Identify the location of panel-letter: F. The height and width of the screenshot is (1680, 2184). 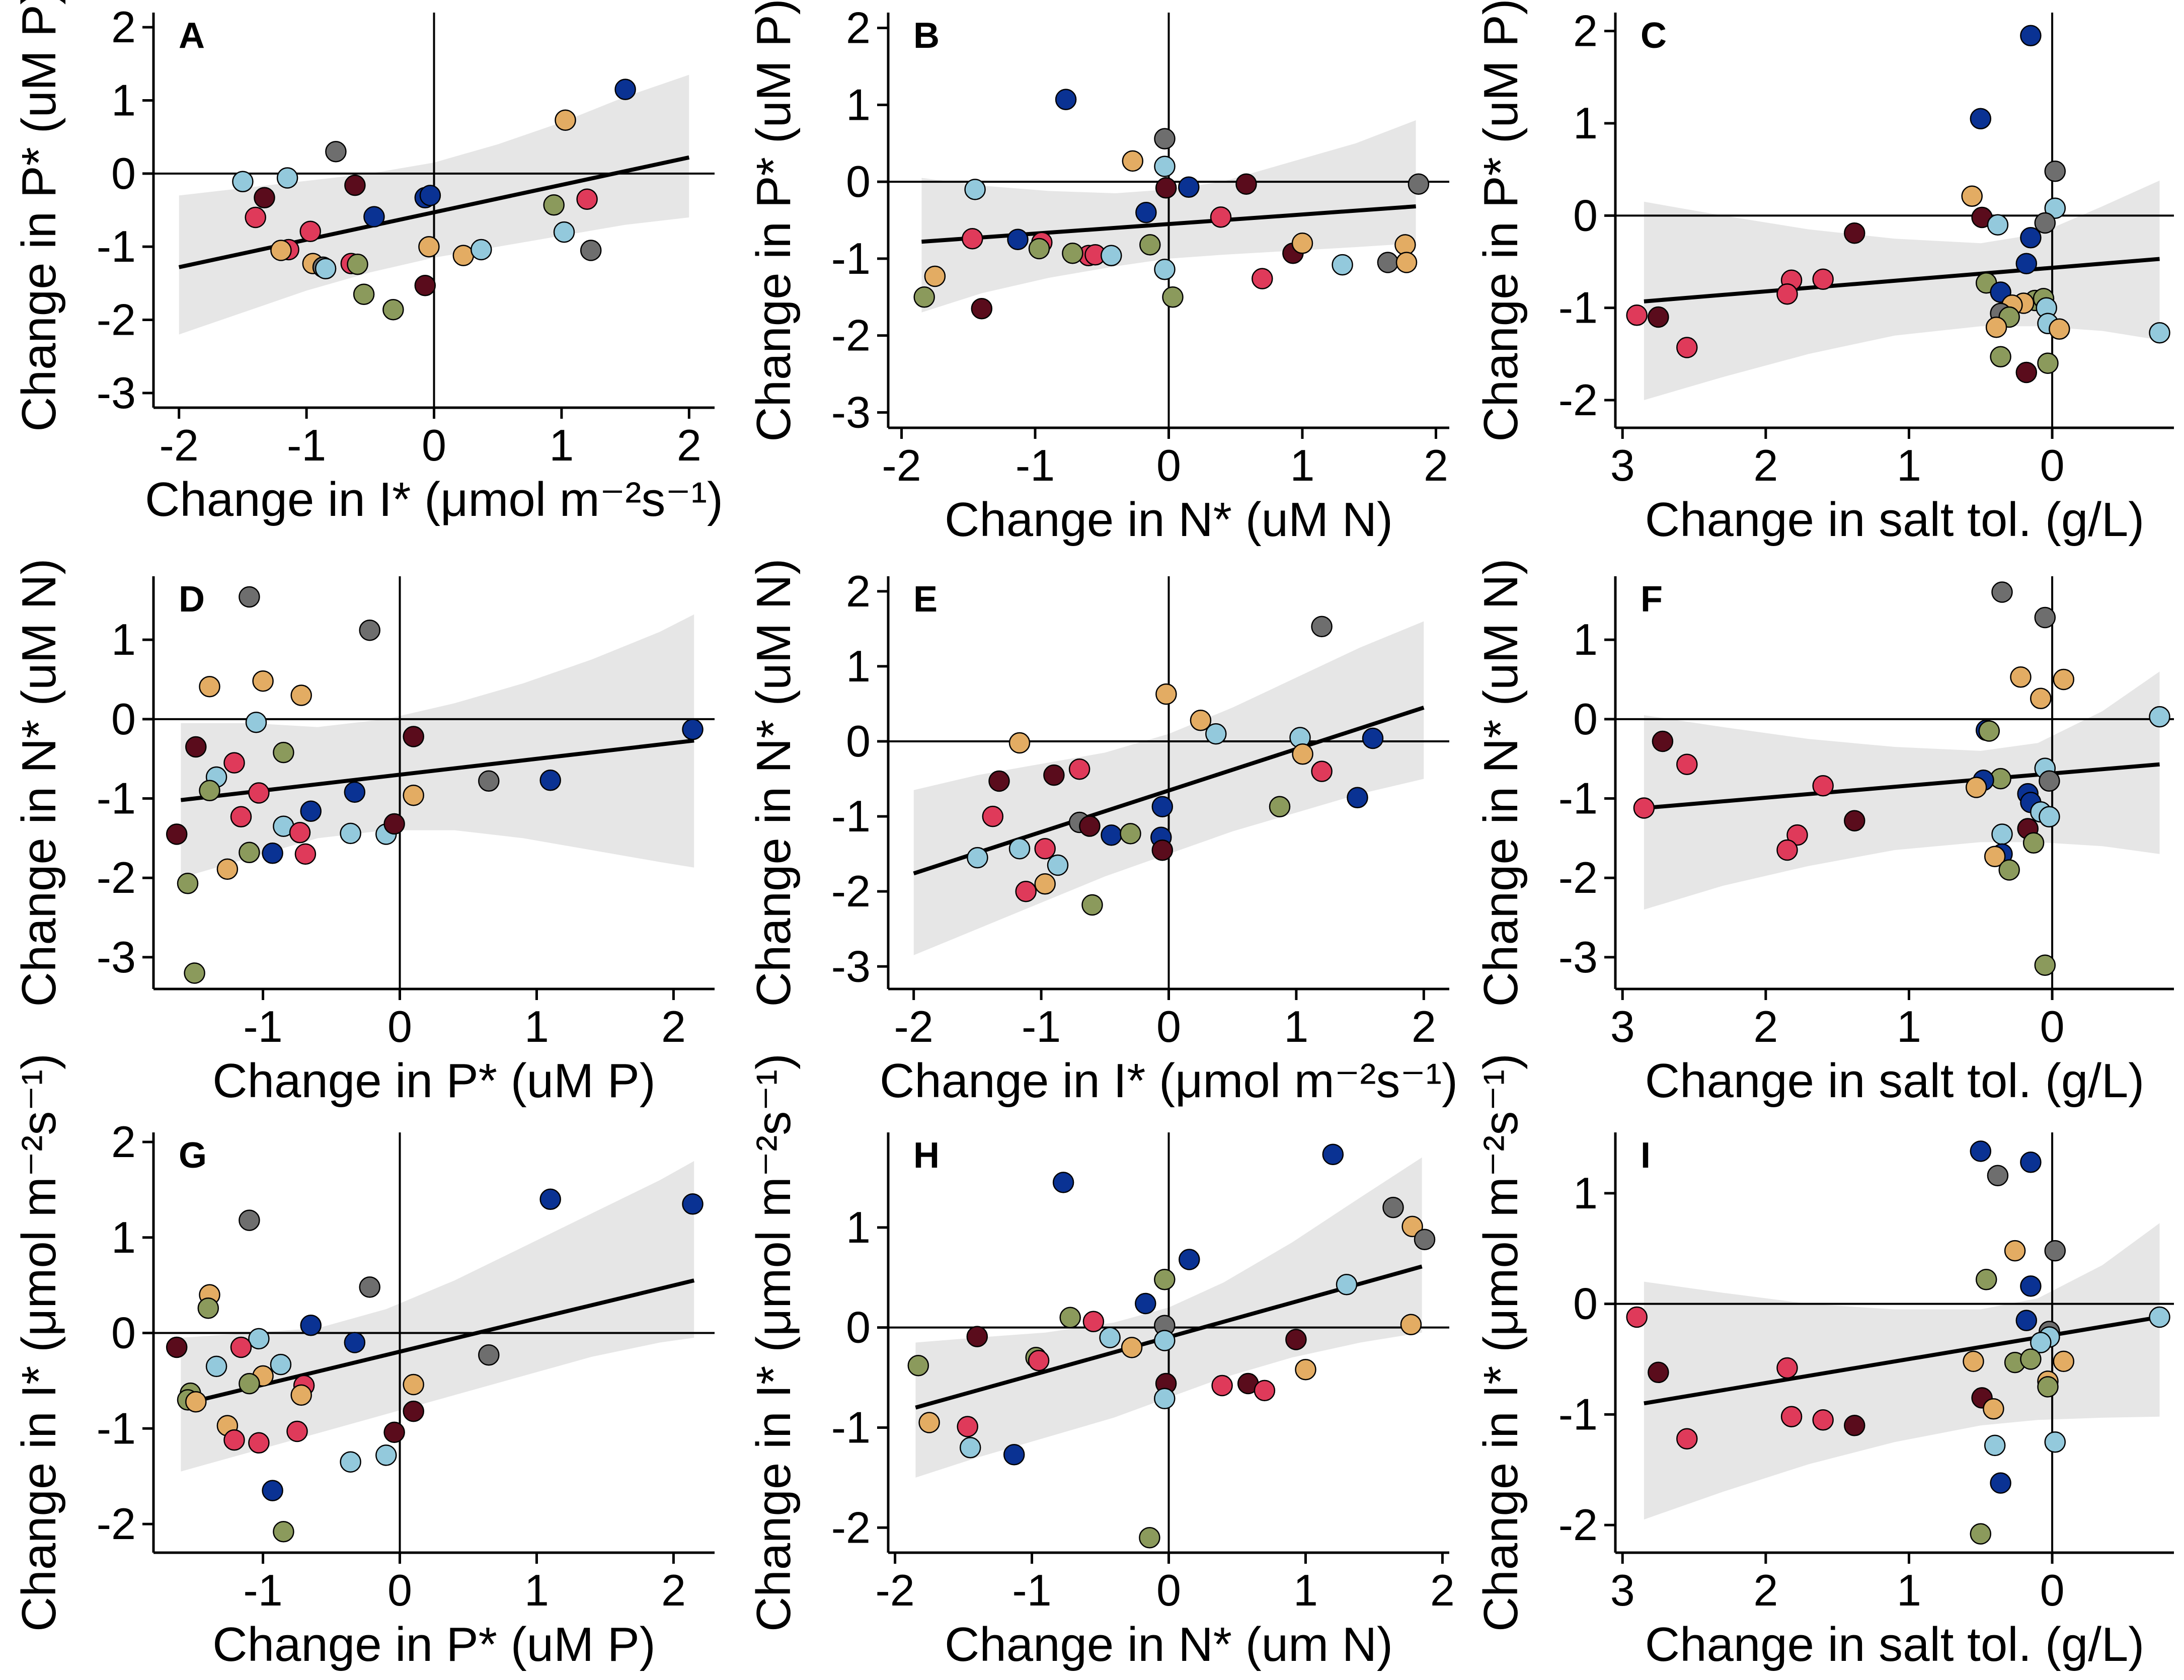
(1652, 599).